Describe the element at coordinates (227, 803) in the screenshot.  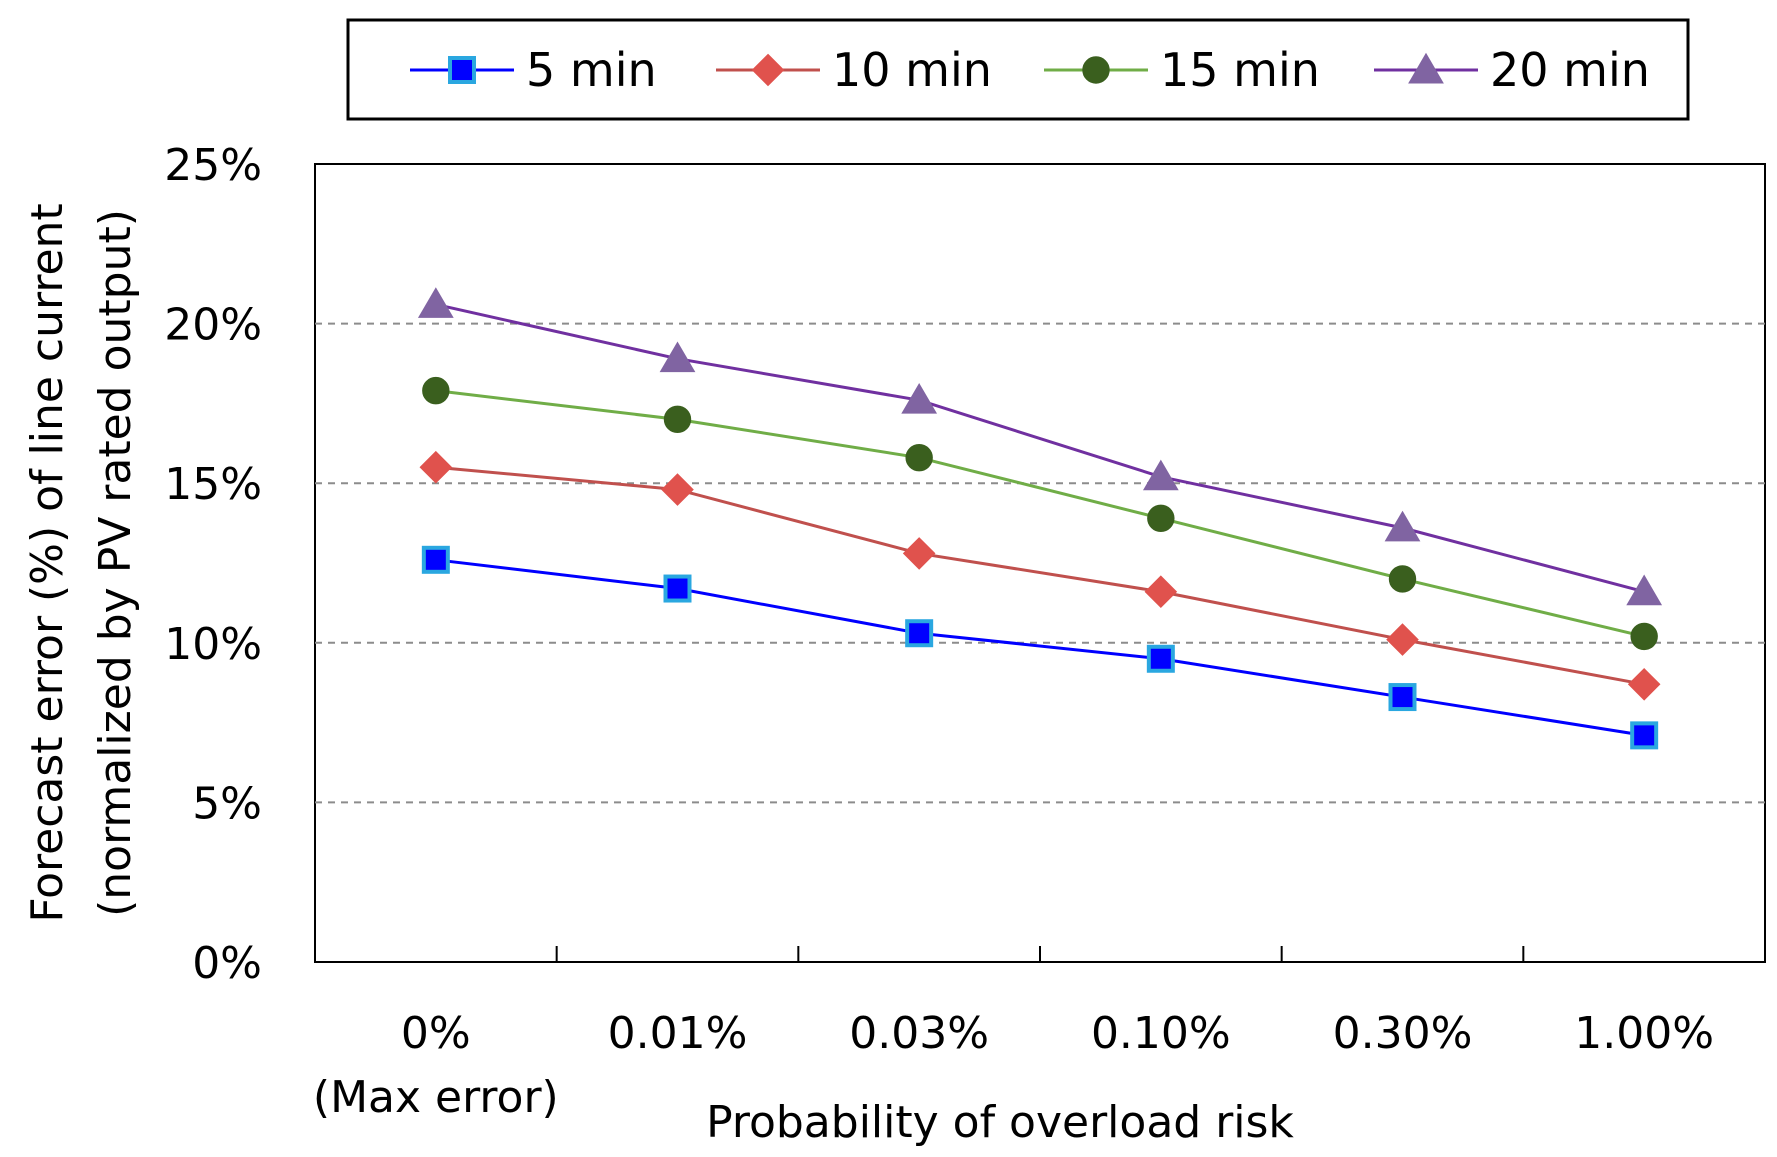
I see `y-tick-label: 5%` at that location.